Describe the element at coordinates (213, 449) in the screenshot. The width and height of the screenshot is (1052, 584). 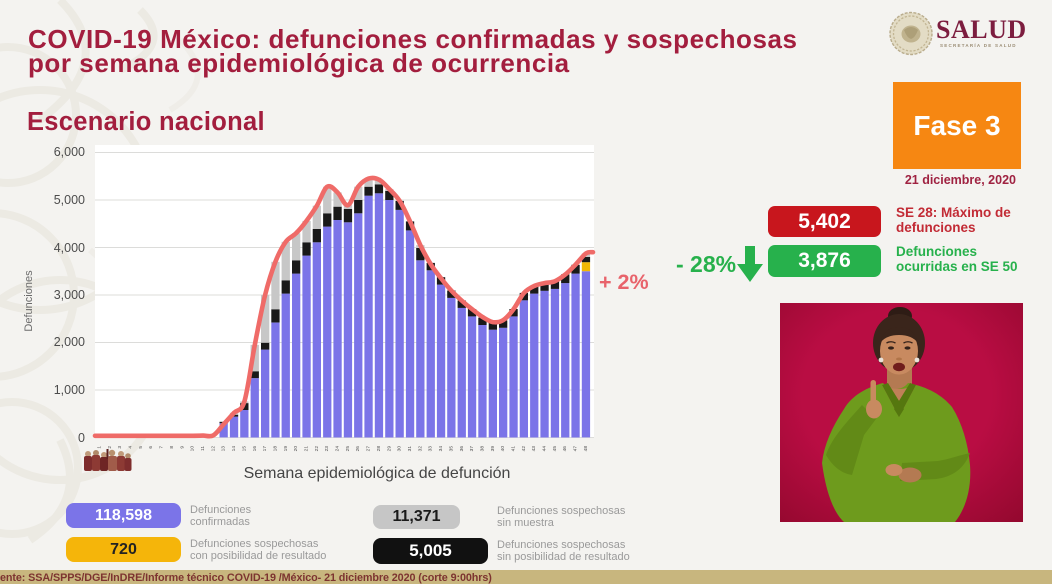
I see `svg-text: 12` at that location.